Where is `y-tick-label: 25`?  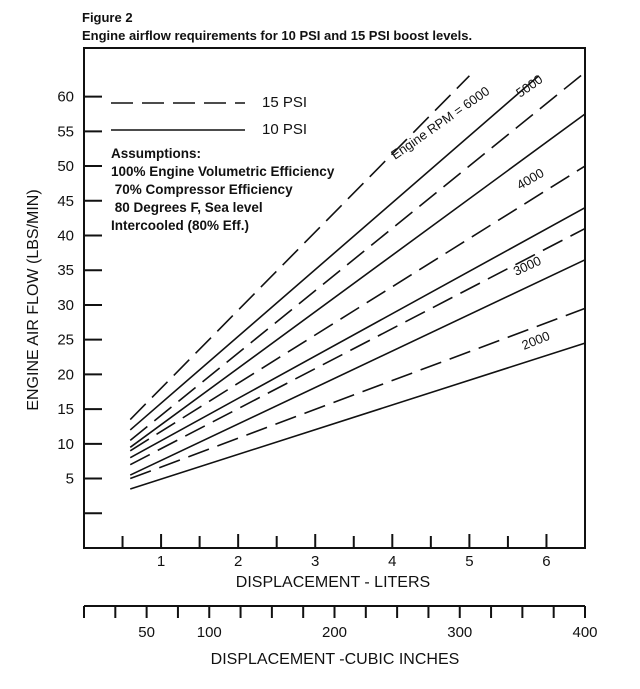 y-tick-label: 25 is located at coordinates (65, 340).